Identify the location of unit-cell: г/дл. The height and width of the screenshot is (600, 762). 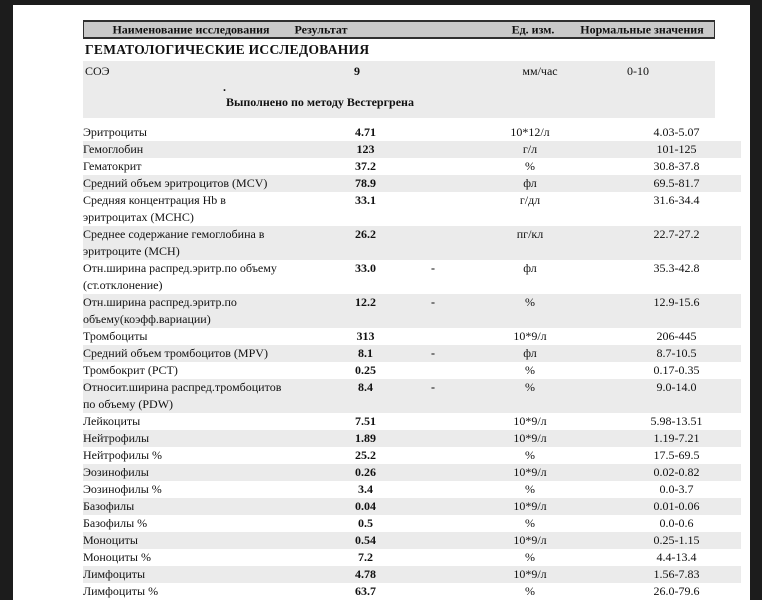
(530, 200).